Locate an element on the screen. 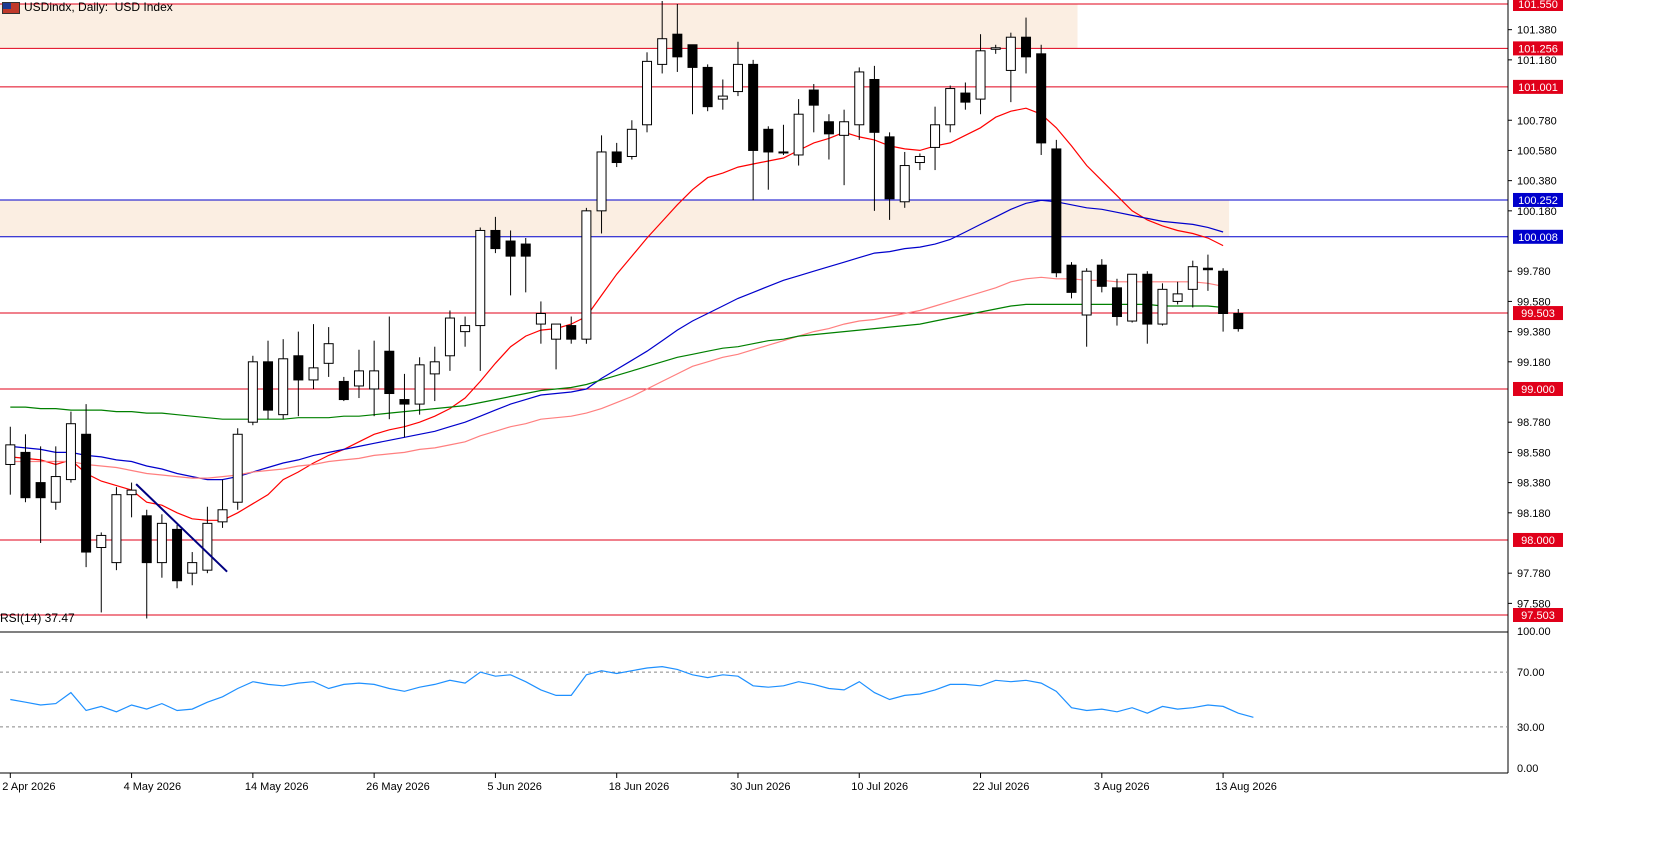  trendline is located at coordinates (181, 528).